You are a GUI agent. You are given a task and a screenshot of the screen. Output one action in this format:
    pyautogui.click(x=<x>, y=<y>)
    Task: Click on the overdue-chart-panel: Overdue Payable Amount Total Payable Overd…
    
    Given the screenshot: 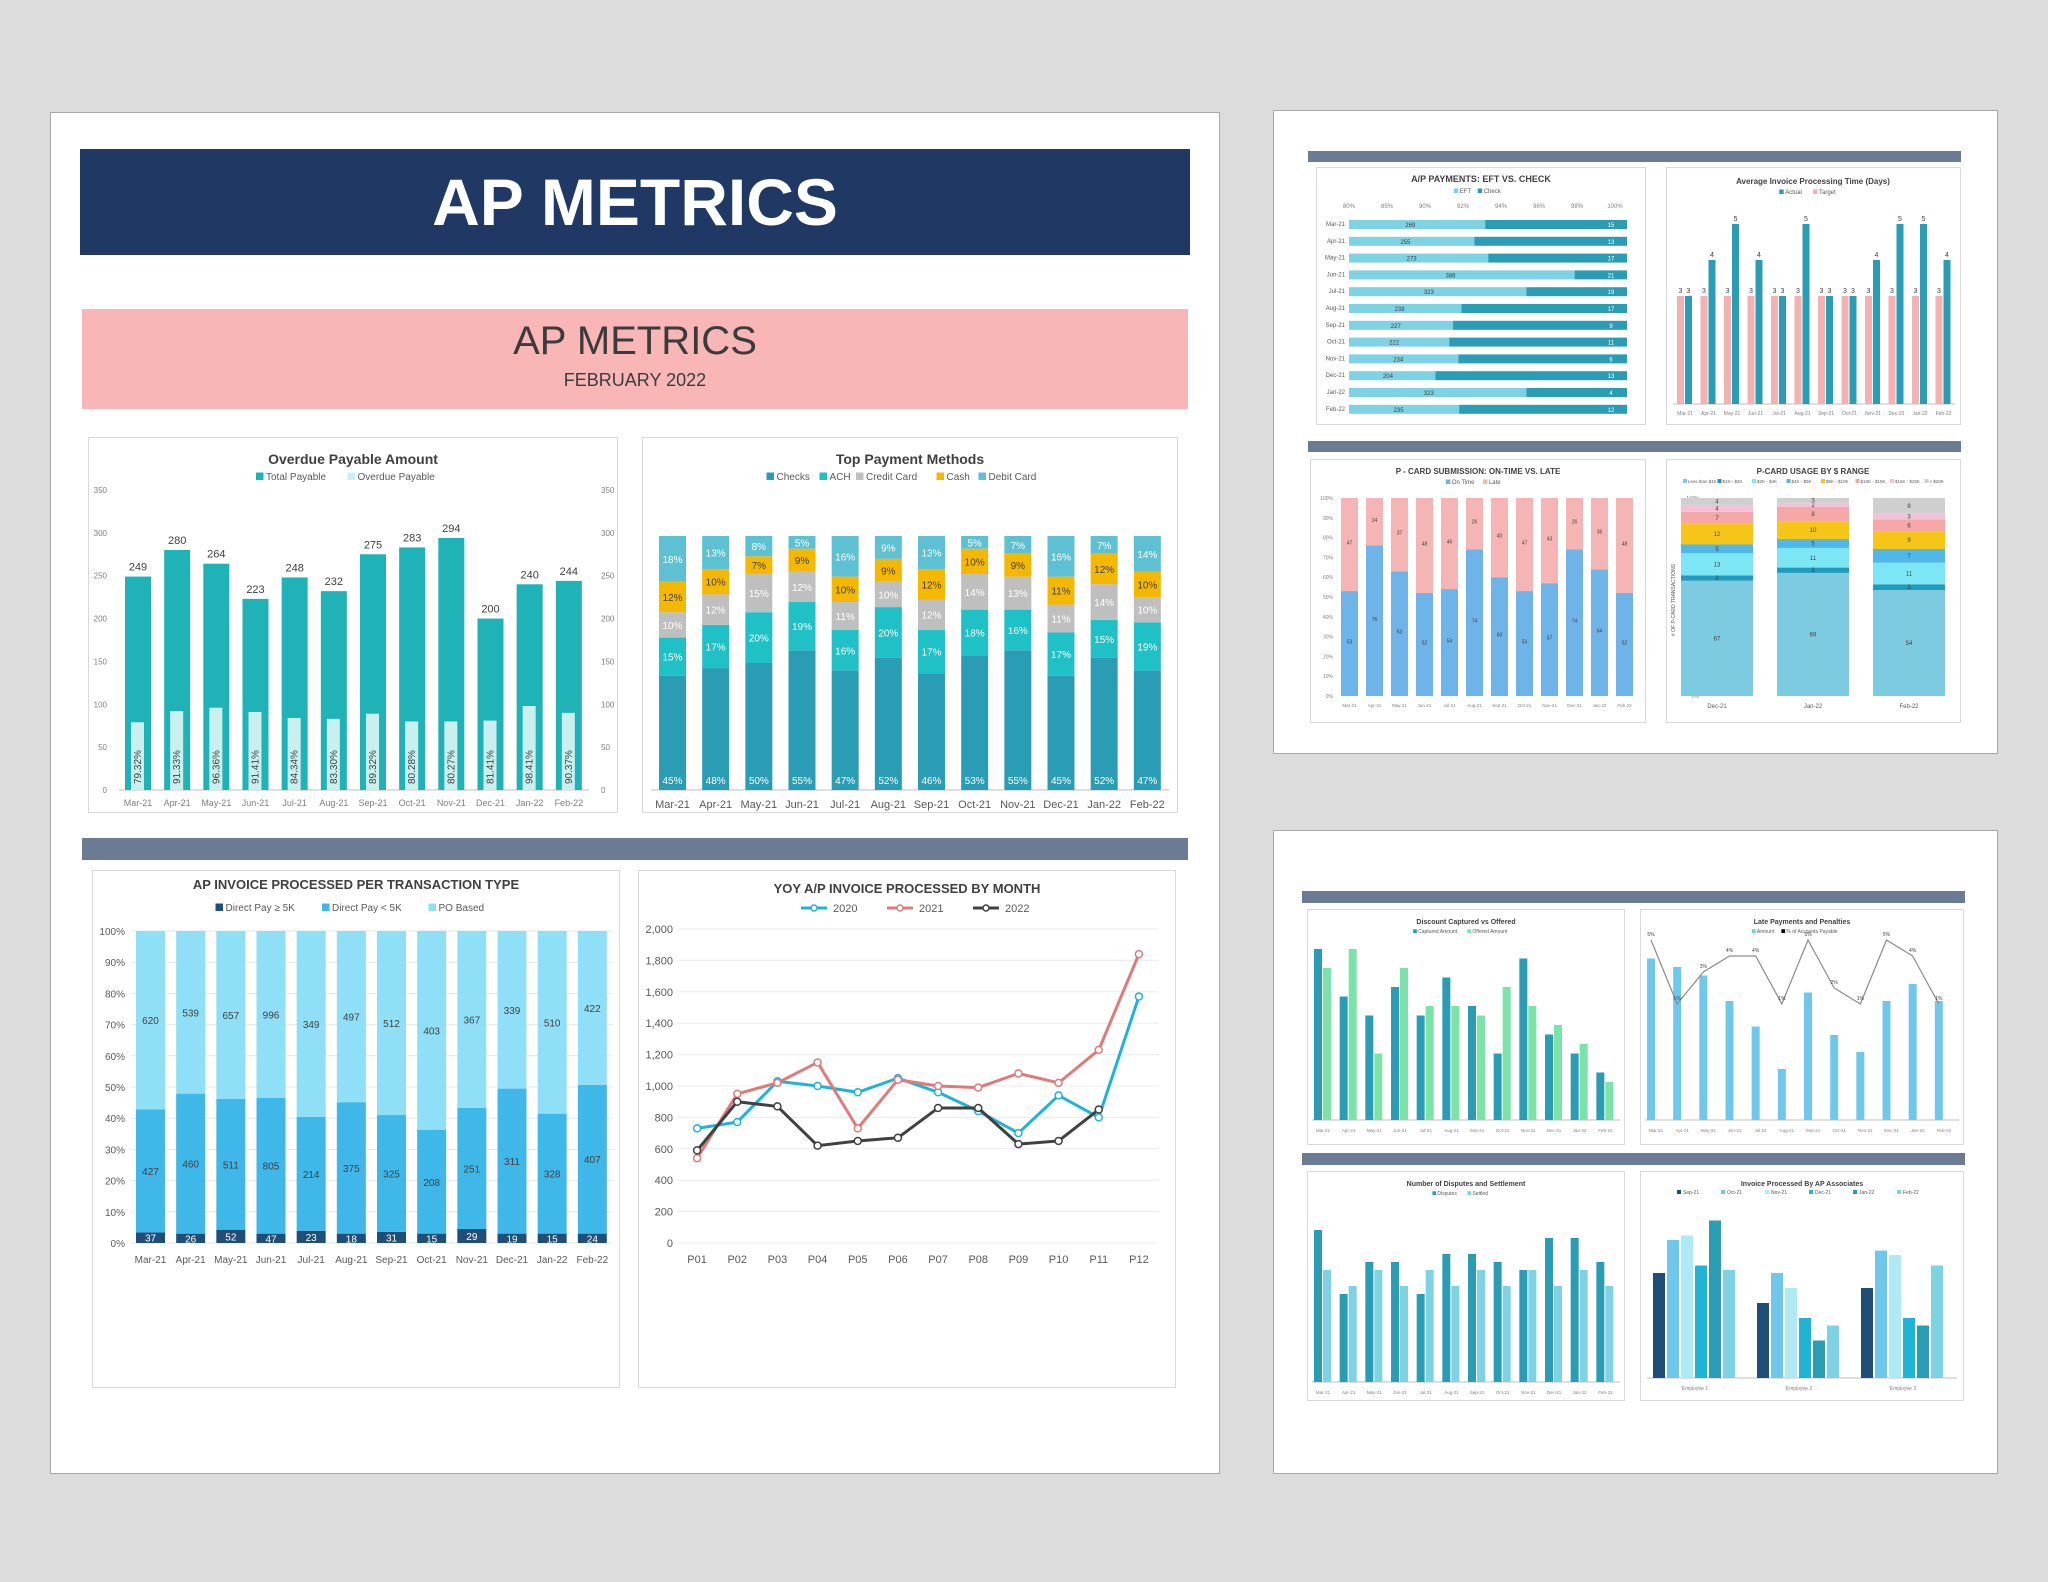 What is the action you would take?
    pyautogui.click(x=353, y=625)
    